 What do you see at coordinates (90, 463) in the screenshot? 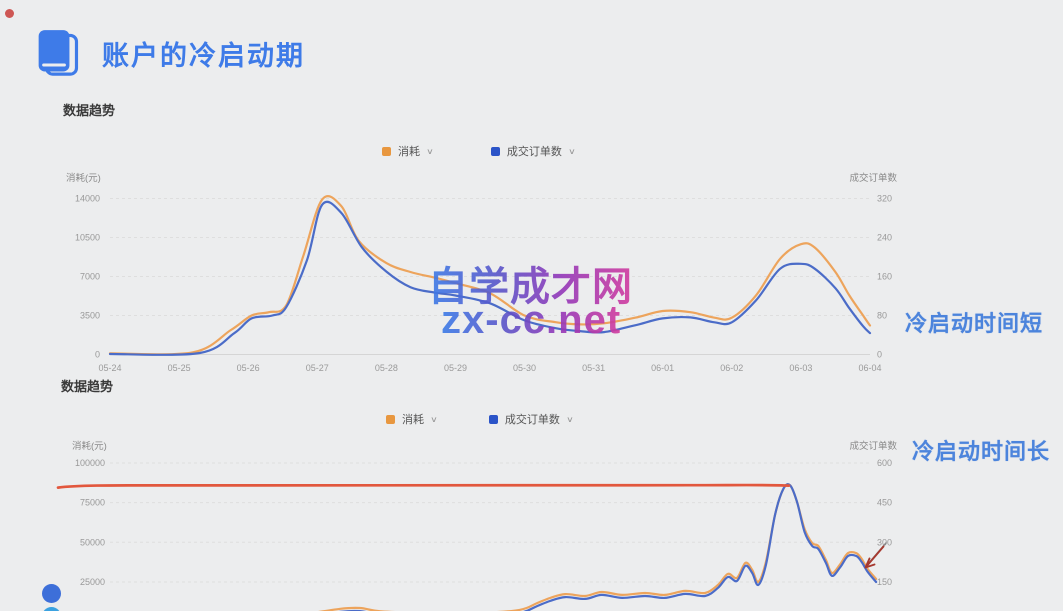
I see `y-tick: 100000` at bounding box center [90, 463].